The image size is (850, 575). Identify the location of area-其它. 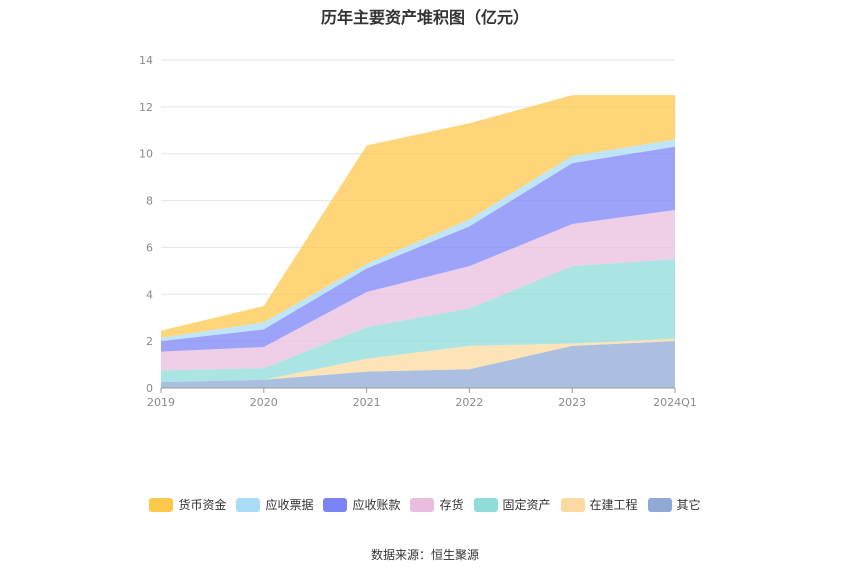
(418, 364).